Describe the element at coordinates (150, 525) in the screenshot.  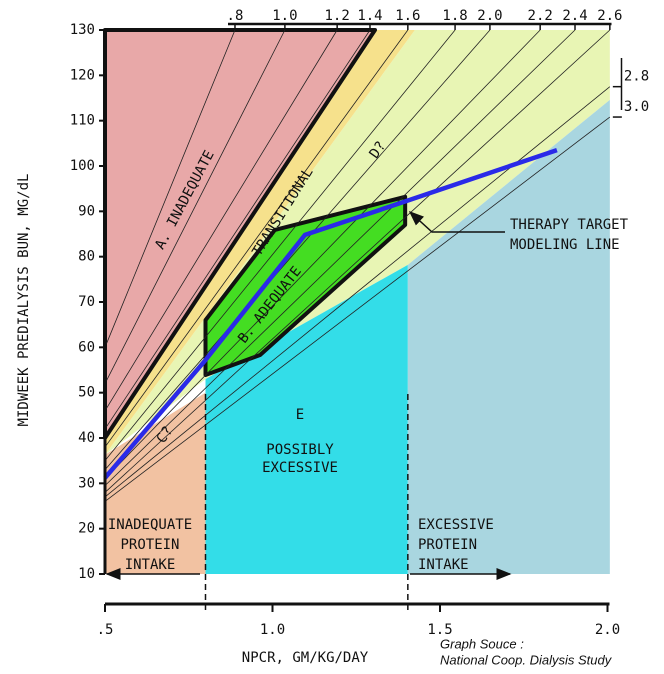
I see `annotation: INADEQUATE` at that location.